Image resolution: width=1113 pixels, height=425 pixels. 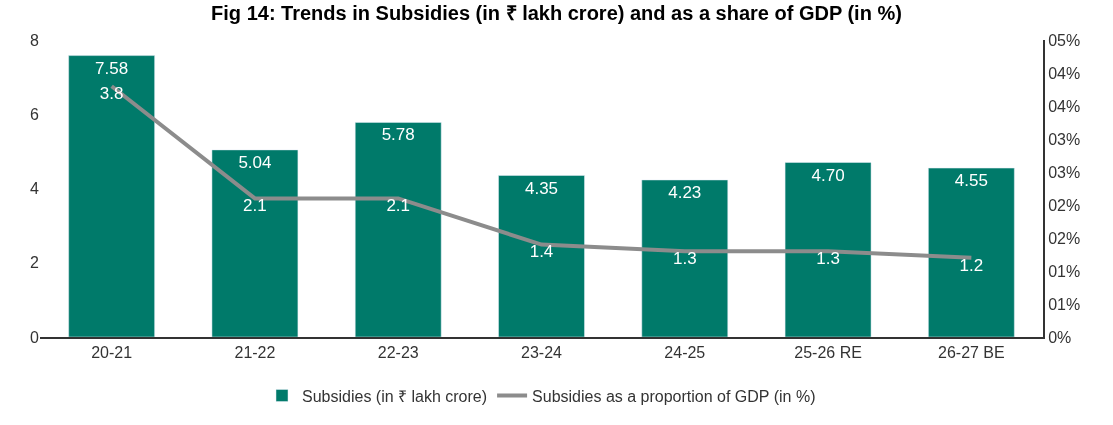 I want to click on x-tick-label: 25-26 RE, so click(x=828, y=353).